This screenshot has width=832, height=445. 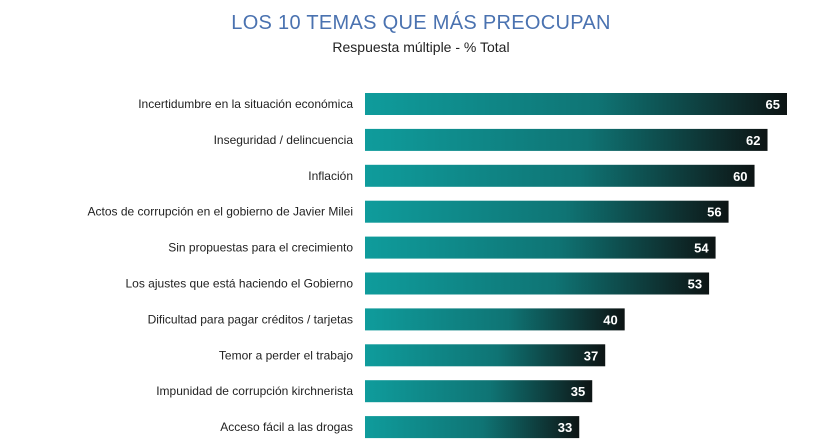 What do you see at coordinates (773, 104) in the screenshot?
I see `value-label: 65` at bounding box center [773, 104].